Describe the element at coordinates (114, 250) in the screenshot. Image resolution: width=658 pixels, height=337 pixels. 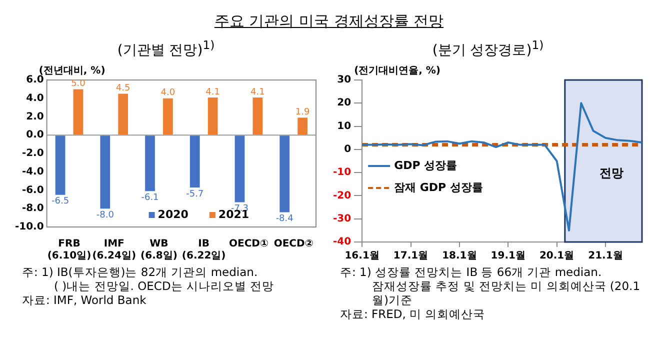
I see `x-tick-label: IMF(6.24일)` at that location.